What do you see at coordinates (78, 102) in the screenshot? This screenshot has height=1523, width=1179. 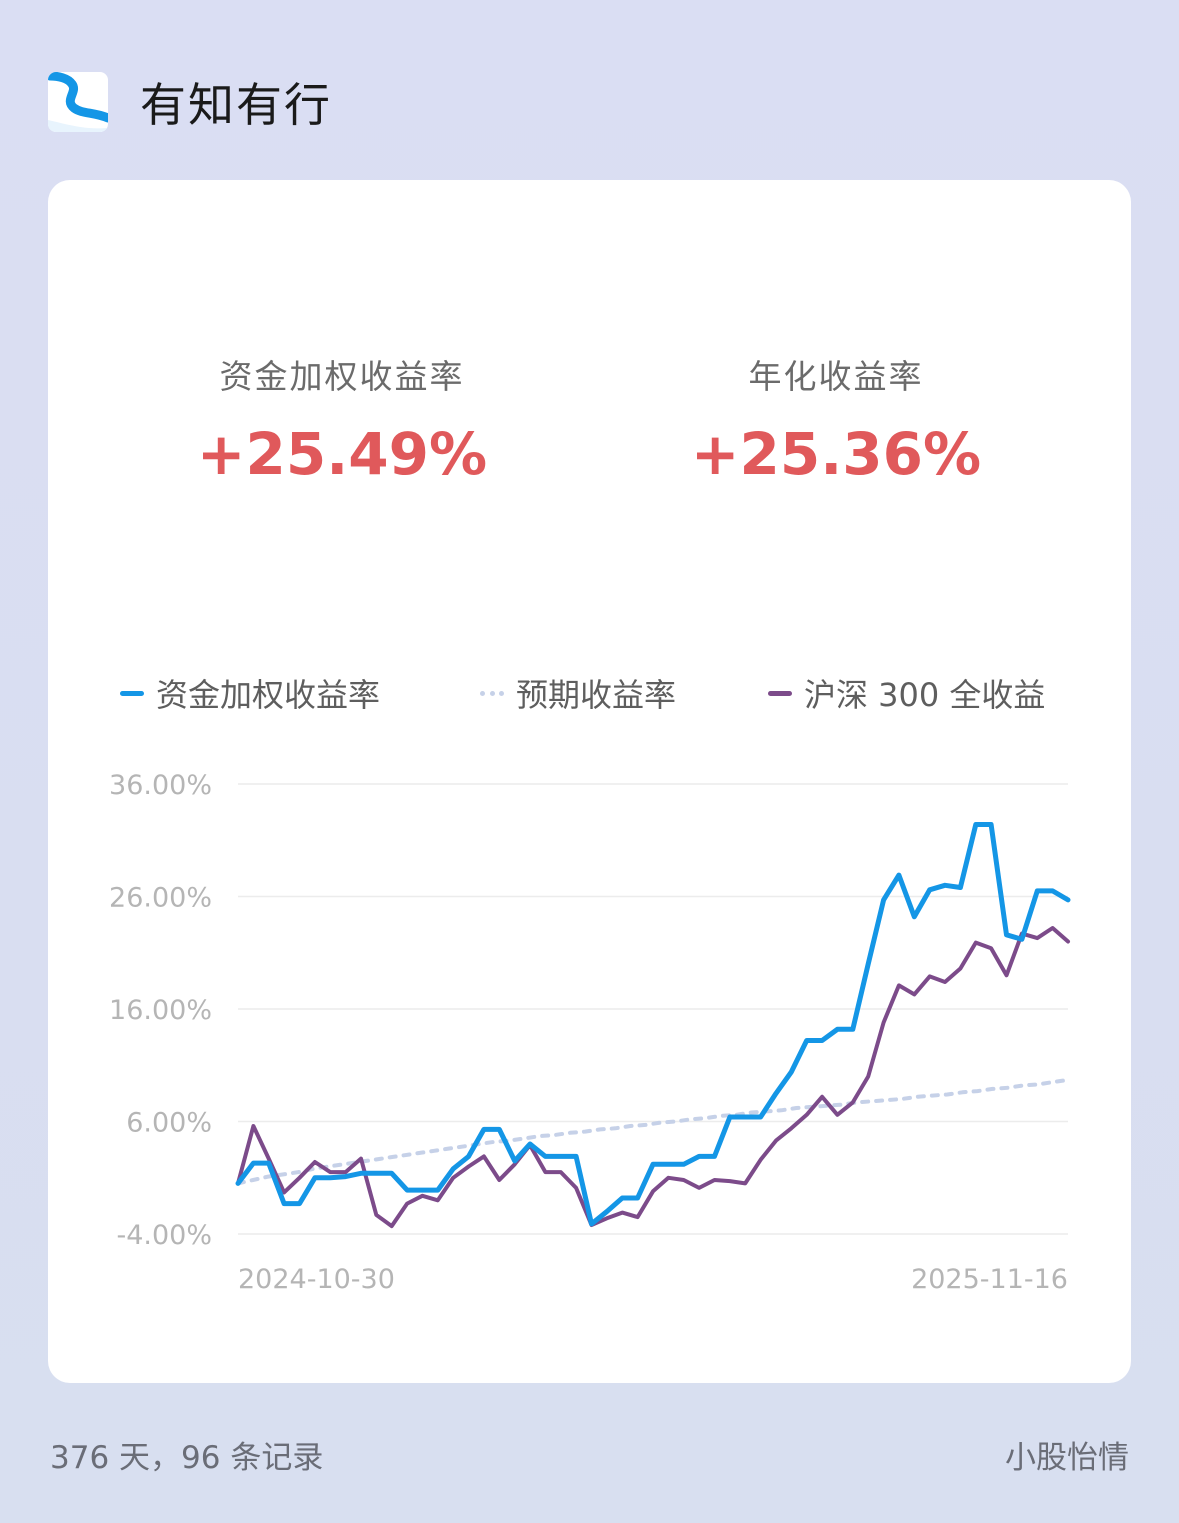 I see `river-wave-logo-icon` at bounding box center [78, 102].